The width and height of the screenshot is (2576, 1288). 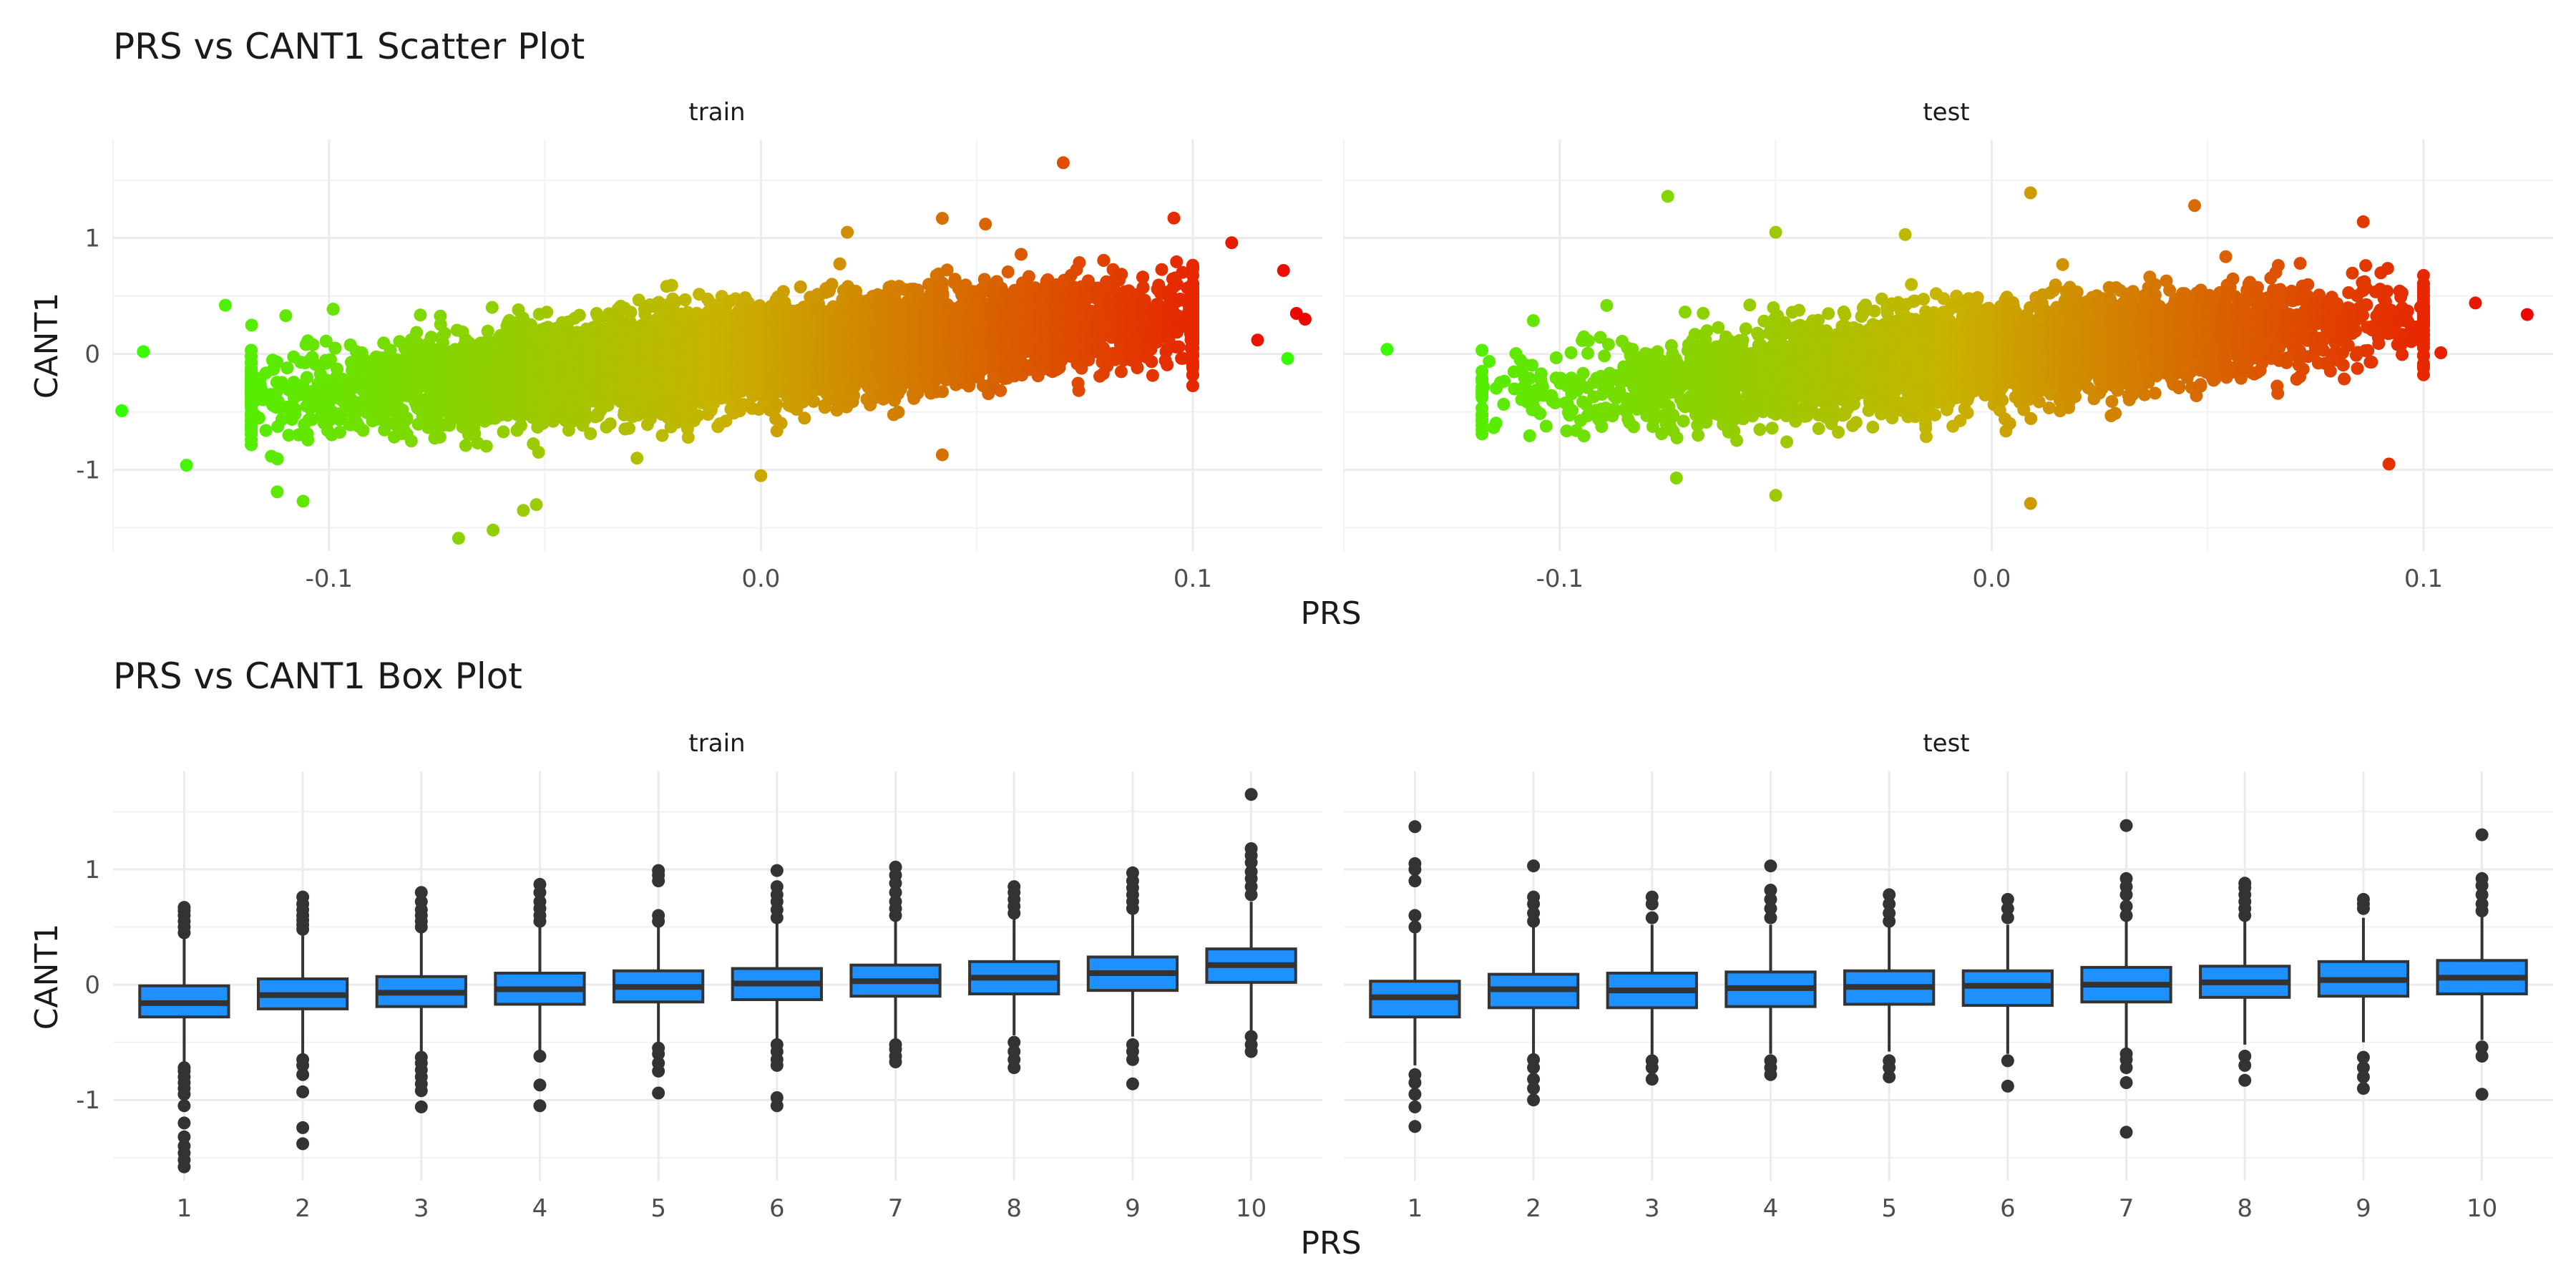 What do you see at coordinates (716, 112) in the screenshot?
I see `scatter-strip-train: train` at bounding box center [716, 112].